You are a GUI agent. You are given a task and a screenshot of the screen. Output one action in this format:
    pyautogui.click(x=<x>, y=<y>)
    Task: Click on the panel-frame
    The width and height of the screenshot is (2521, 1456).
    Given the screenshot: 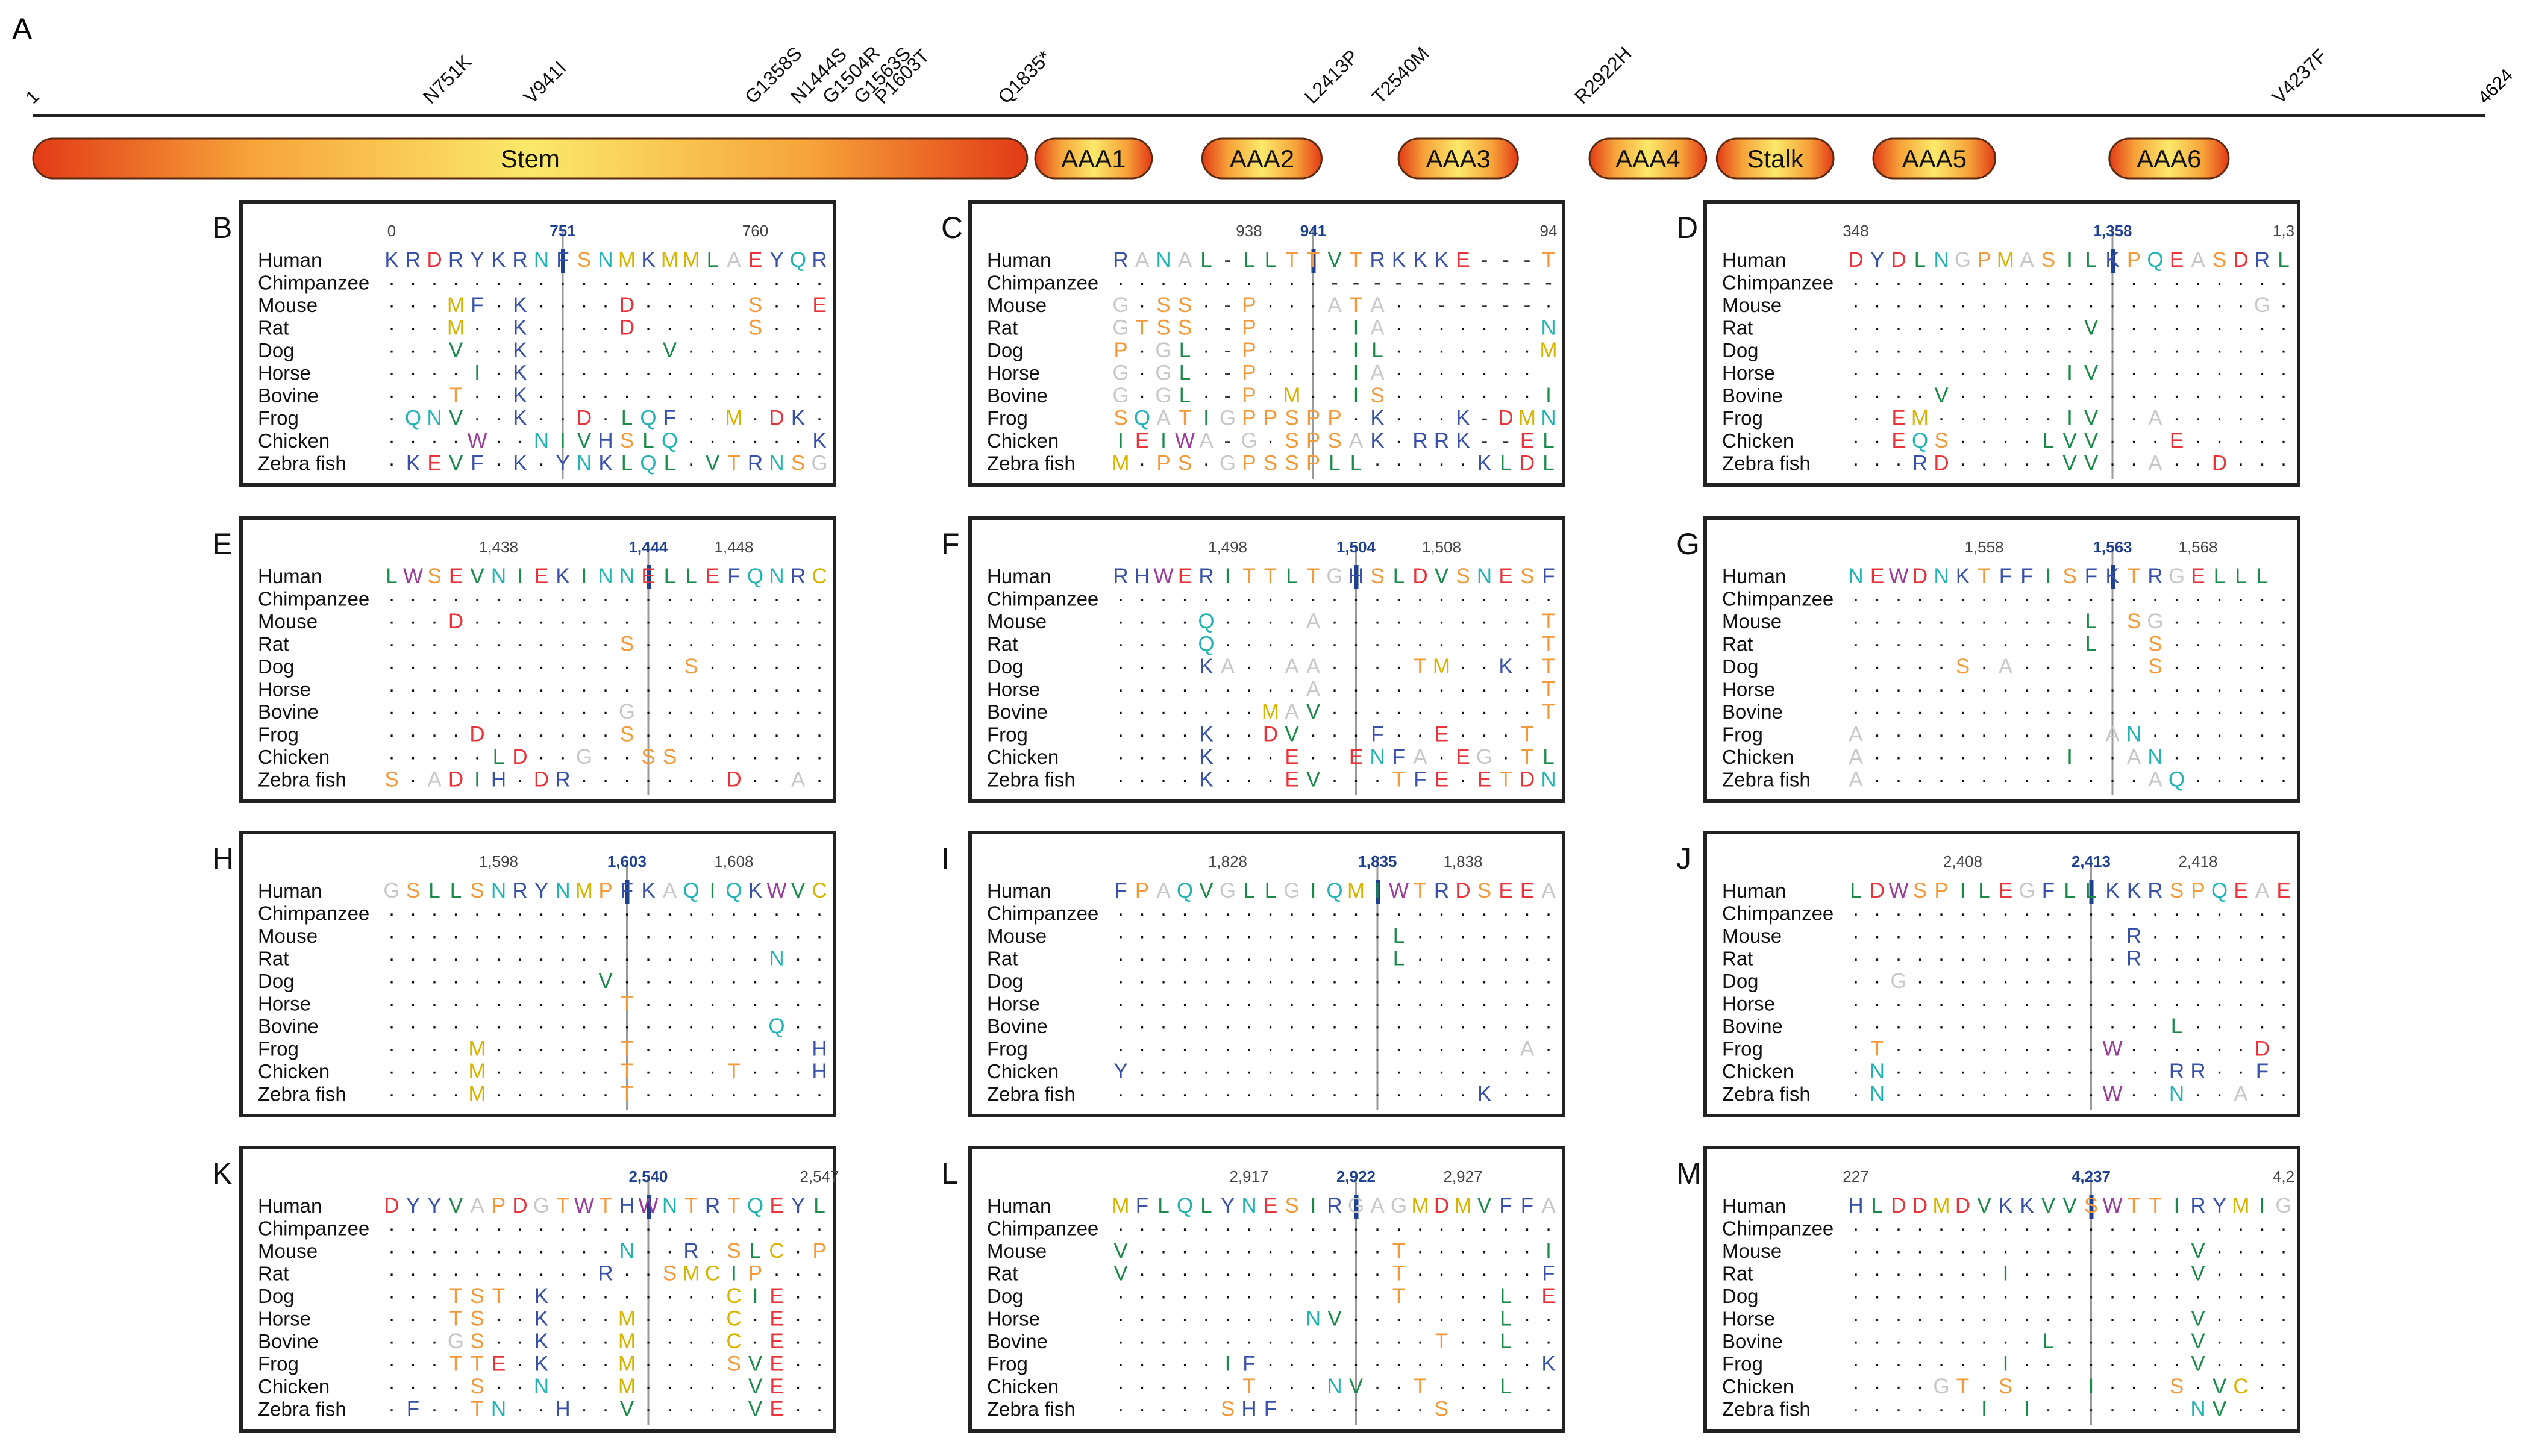 What is the action you would take?
    pyautogui.click(x=537, y=974)
    